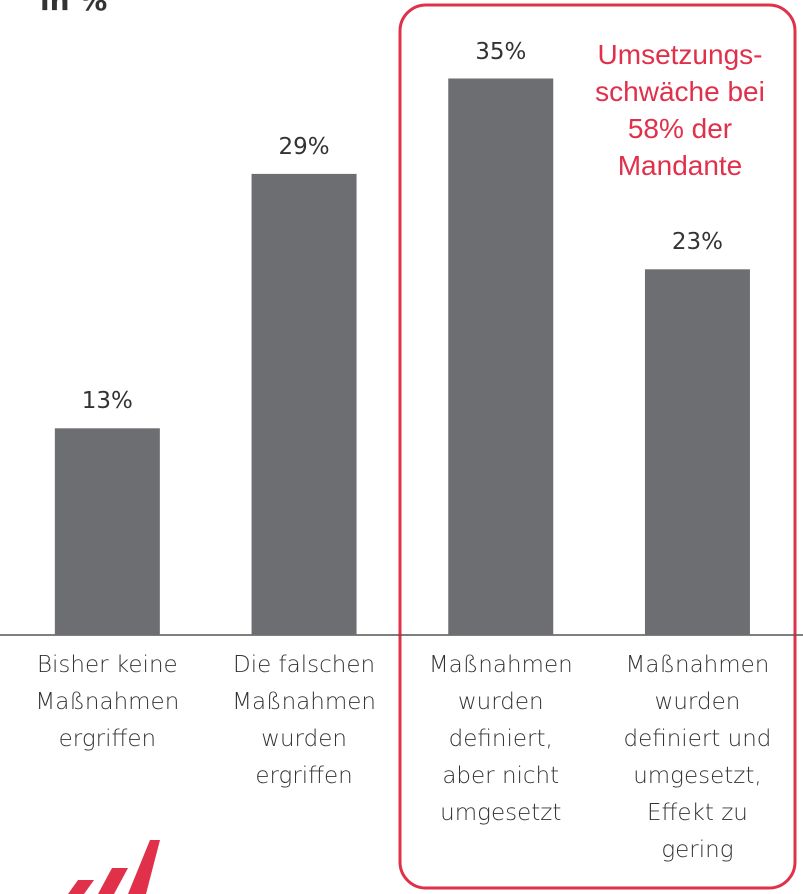  Describe the element at coordinates (501, 51) in the screenshot. I see `value-label: 35%` at that location.